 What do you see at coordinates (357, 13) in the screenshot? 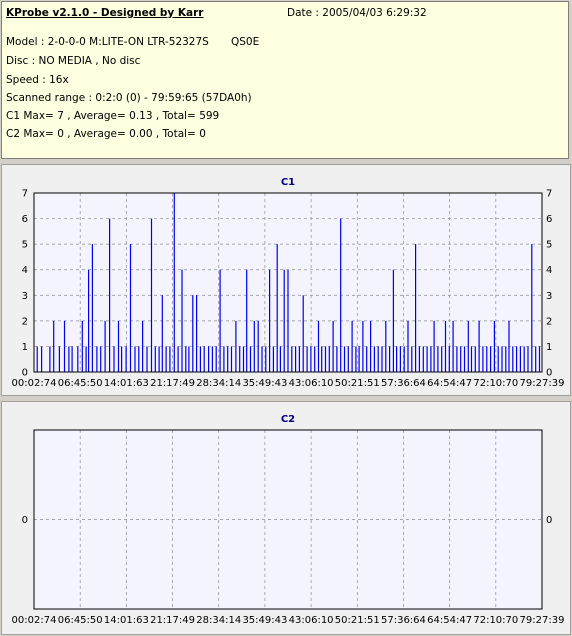
I see `scan-date: Date : 2005/04/03 6:29:32` at bounding box center [357, 13].